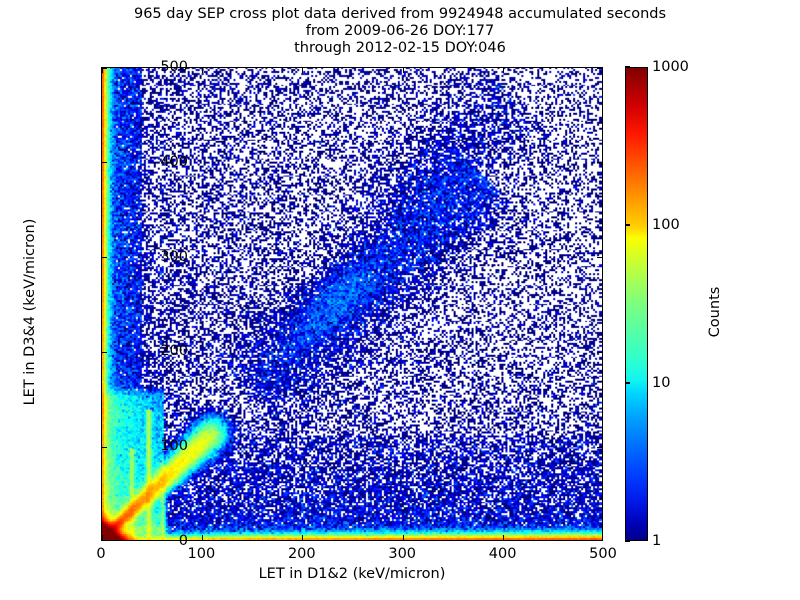 The height and width of the screenshot is (600, 800). I want to click on y-tick-label-300: 300, so click(174, 256).